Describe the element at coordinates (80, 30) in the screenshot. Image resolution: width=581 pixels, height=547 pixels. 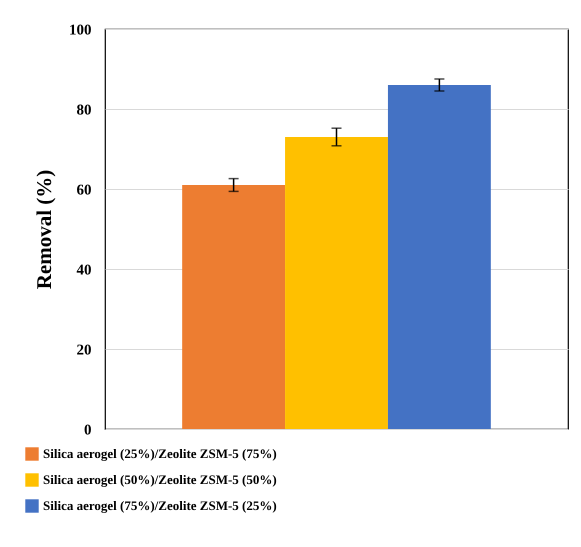
I see `y-tick-label: 100` at that location.